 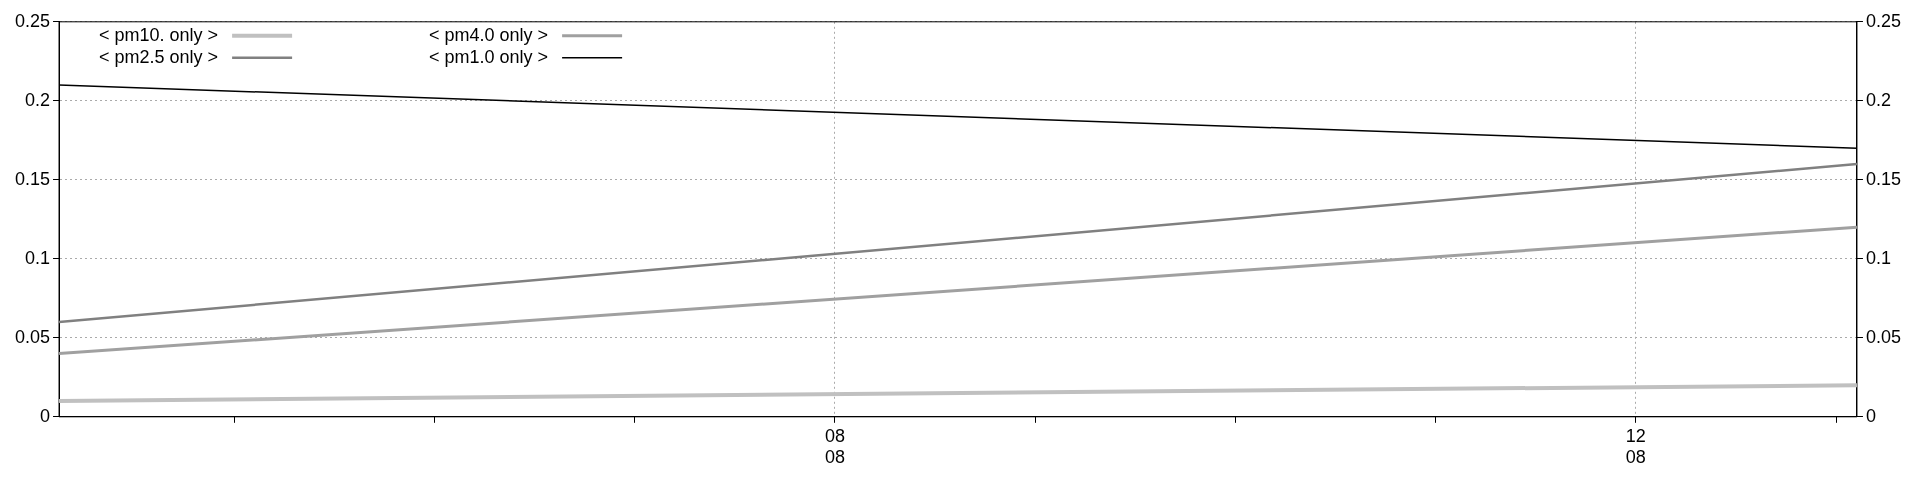 What do you see at coordinates (834, 446) in the screenshot?
I see `x-tick-label: 08 08` at bounding box center [834, 446].